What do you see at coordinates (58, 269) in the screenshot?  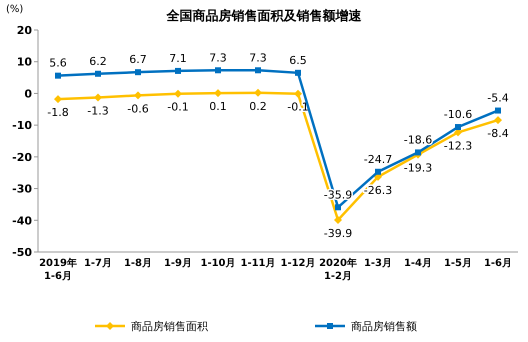 I see `x-tick-label: 2019年 1-6月` at bounding box center [58, 269].